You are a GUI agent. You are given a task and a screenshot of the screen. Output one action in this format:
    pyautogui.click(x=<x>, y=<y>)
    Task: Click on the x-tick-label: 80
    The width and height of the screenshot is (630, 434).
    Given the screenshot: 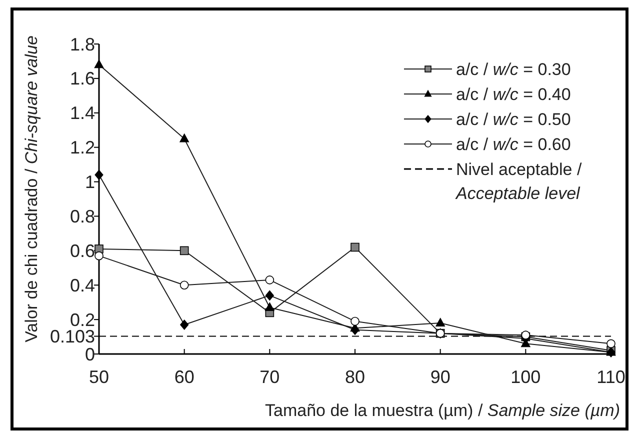 What is the action you would take?
    pyautogui.click(x=355, y=377)
    